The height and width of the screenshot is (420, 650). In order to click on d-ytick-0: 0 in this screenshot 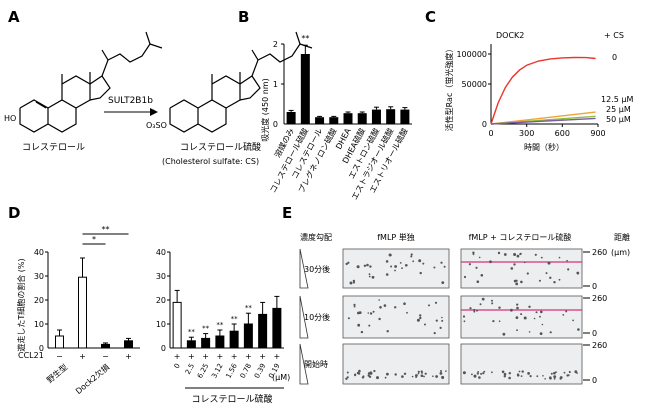, I will do `click(41, 348)`.